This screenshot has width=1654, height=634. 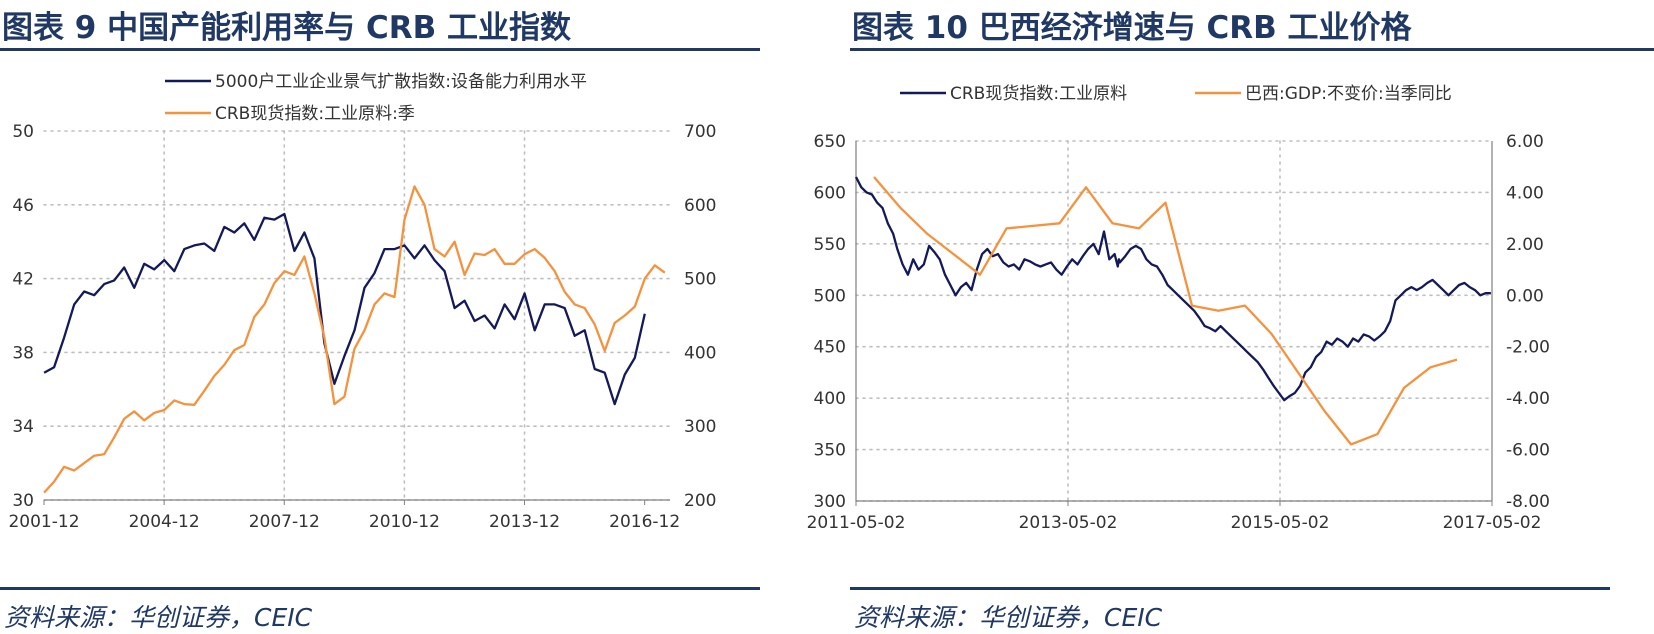 I want to click on left-figure-title: 图表 9 中国产能利用率与 CRB 工业指数, so click(x=286, y=28).